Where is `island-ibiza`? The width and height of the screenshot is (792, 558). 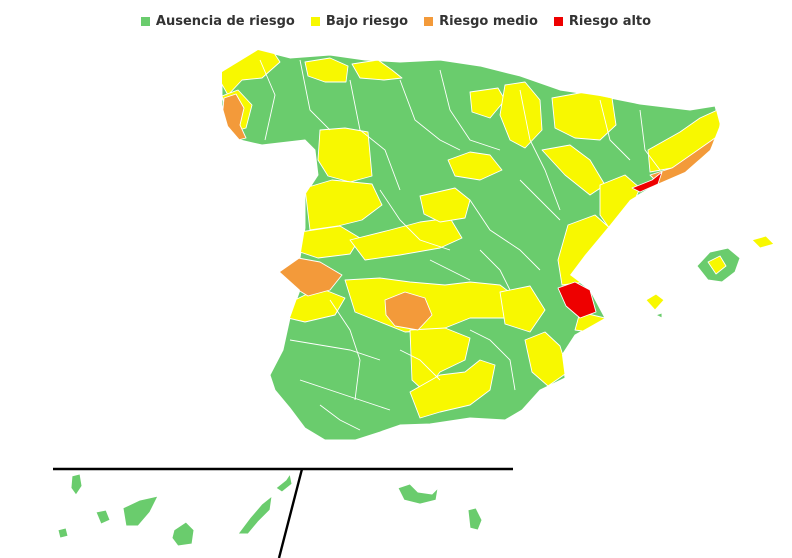
island-ibiza is located at coordinates (655, 302).